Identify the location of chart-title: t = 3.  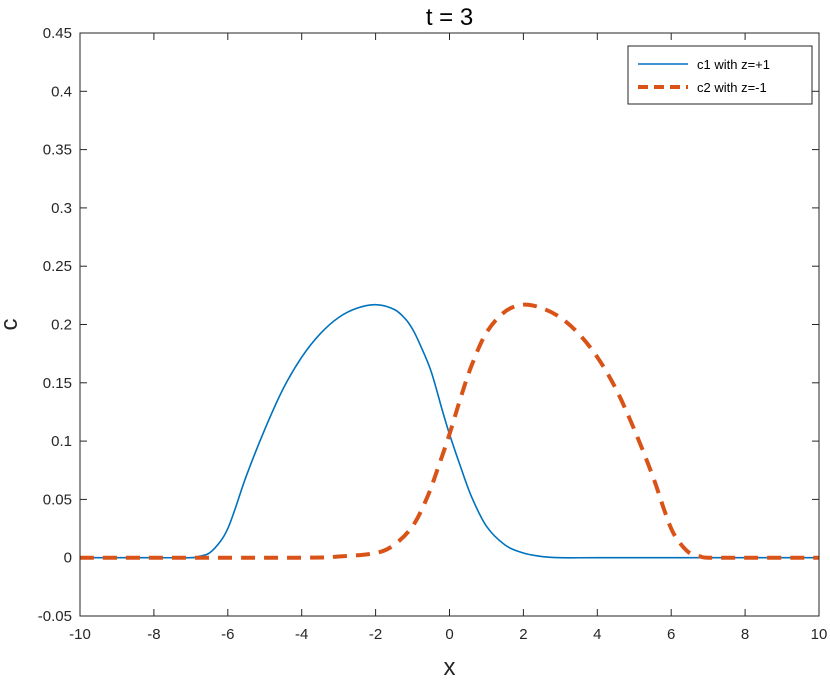
(449, 17).